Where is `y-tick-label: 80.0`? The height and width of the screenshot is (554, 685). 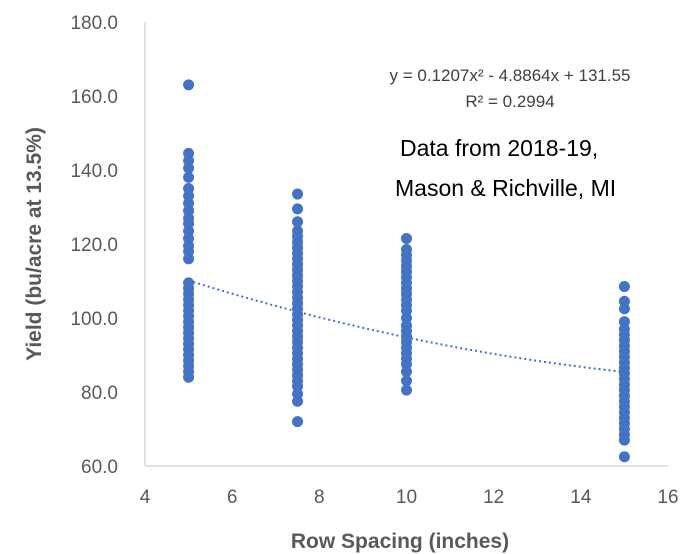
y-tick-label: 80.0 is located at coordinates (99, 393).